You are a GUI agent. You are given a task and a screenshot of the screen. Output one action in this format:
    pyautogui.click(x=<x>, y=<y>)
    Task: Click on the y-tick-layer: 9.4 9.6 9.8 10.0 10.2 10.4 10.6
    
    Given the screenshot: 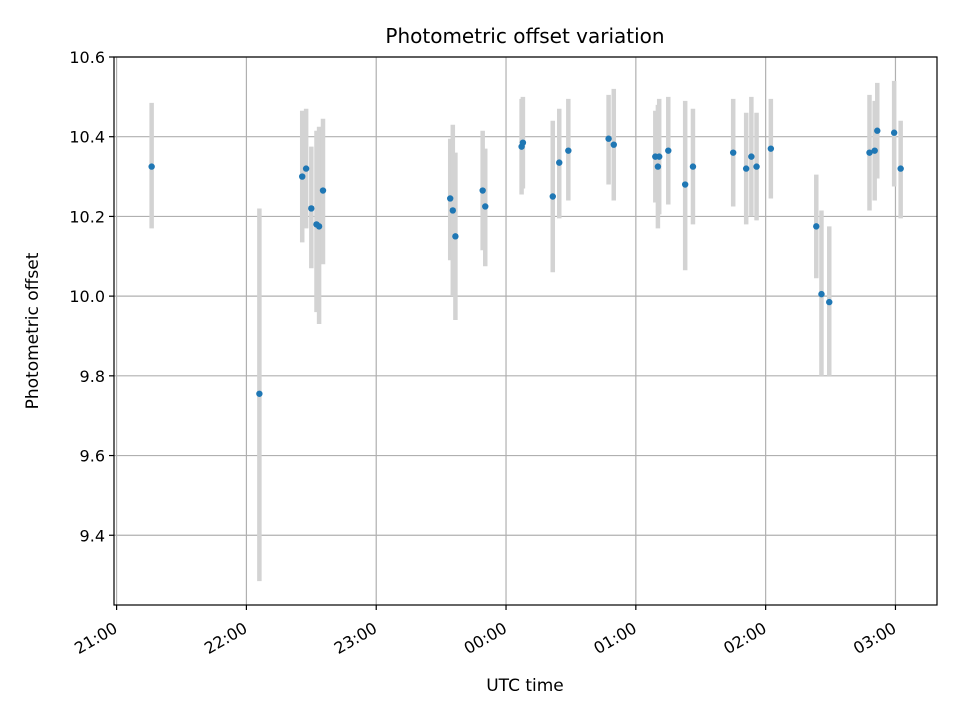 What is the action you would take?
    pyautogui.click(x=91, y=296)
    